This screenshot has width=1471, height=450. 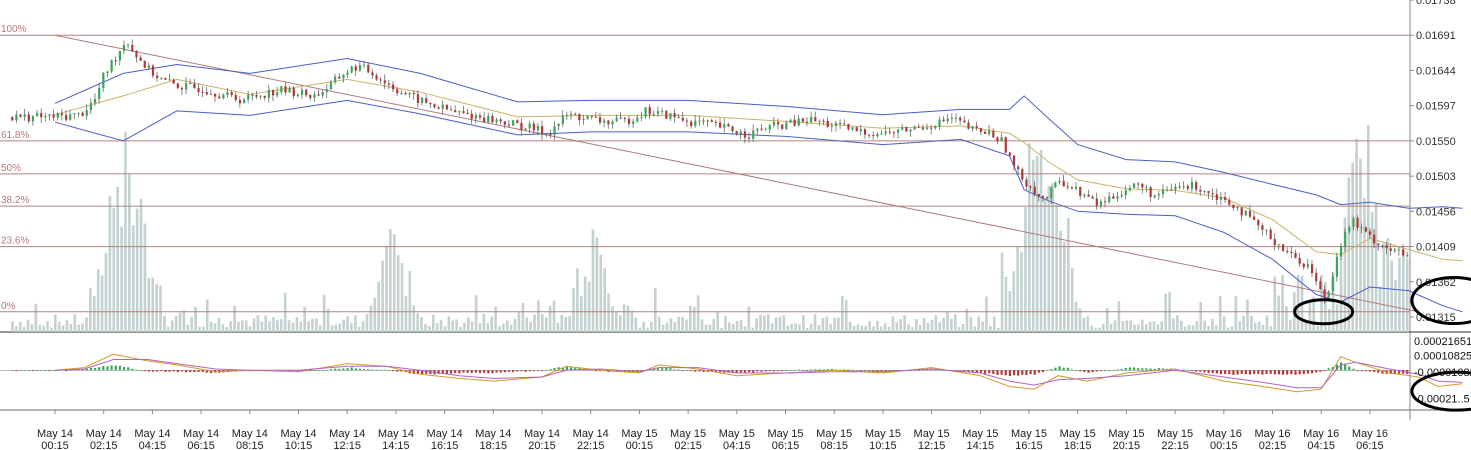 I want to click on time-tick-date: May 14, so click(x=152, y=434).